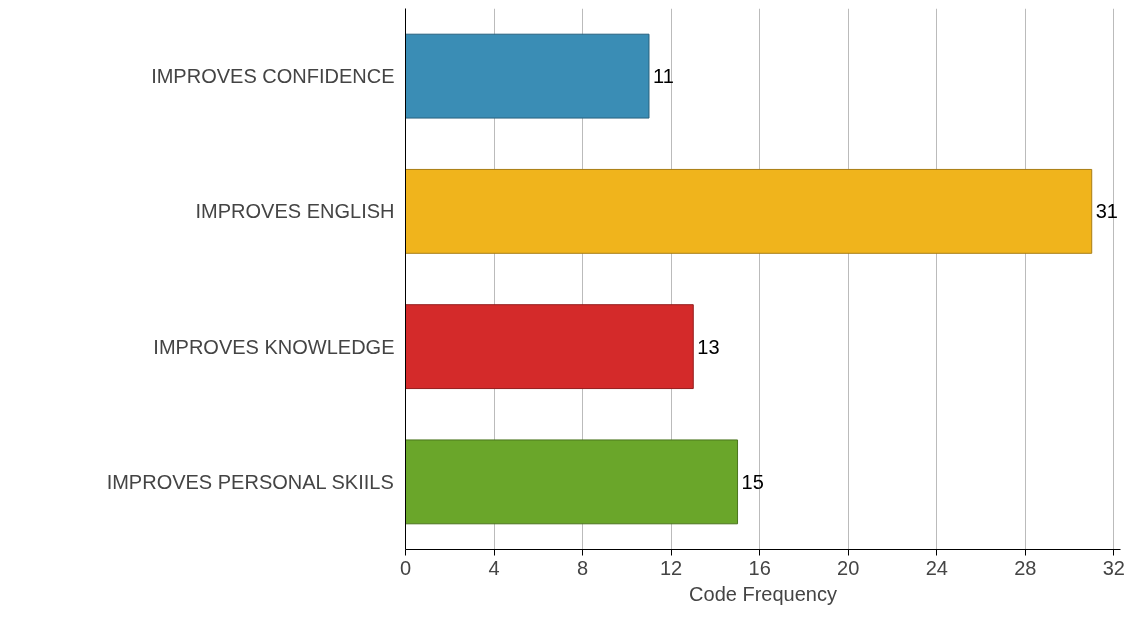 This screenshot has width=1140, height=629. What do you see at coordinates (1025, 567) in the screenshot?
I see `x-tick-label: 28` at bounding box center [1025, 567].